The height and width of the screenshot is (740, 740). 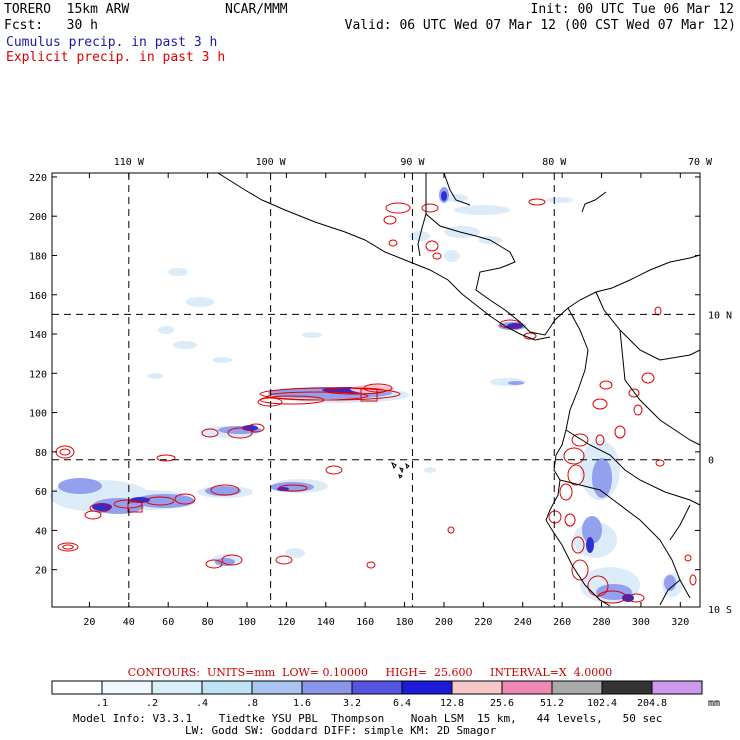 I want to click on longitude-label: 100 W, so click(x=271, y=162).